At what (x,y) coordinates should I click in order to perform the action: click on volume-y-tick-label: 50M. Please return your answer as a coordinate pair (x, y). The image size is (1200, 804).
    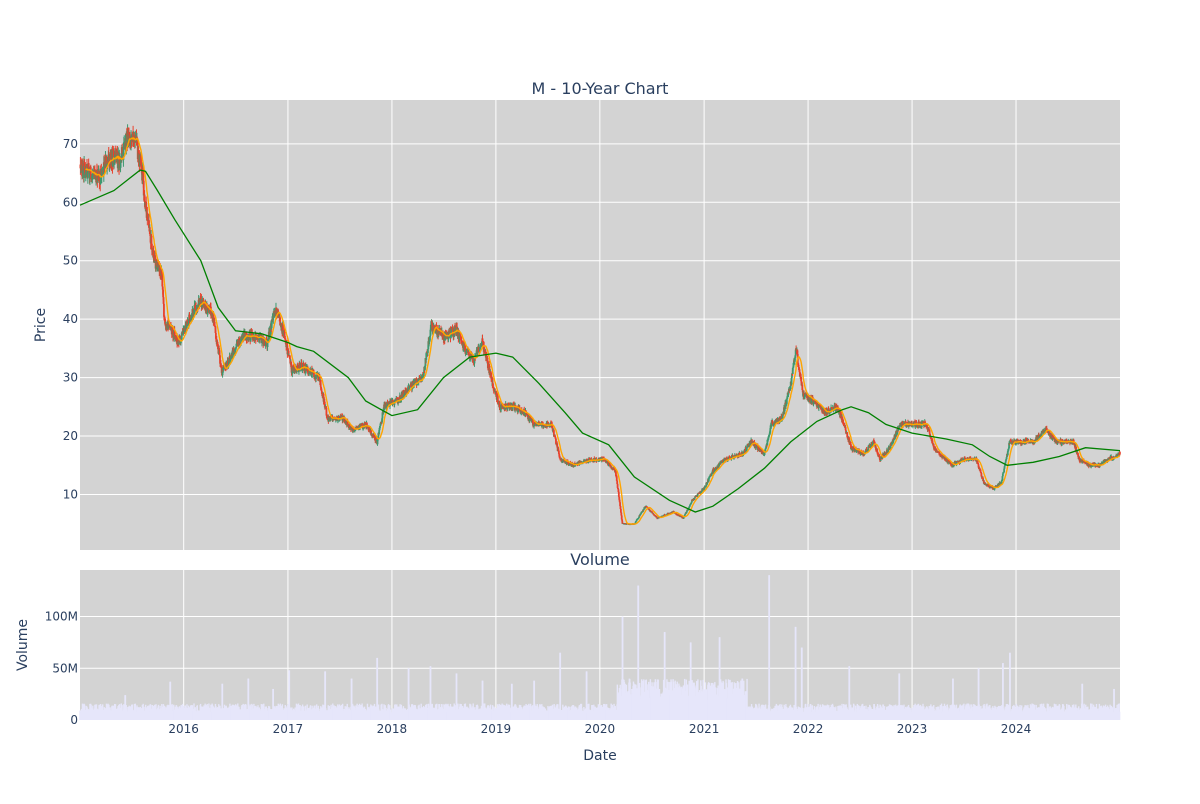
    Looking at the image, I should click on (65, 668).